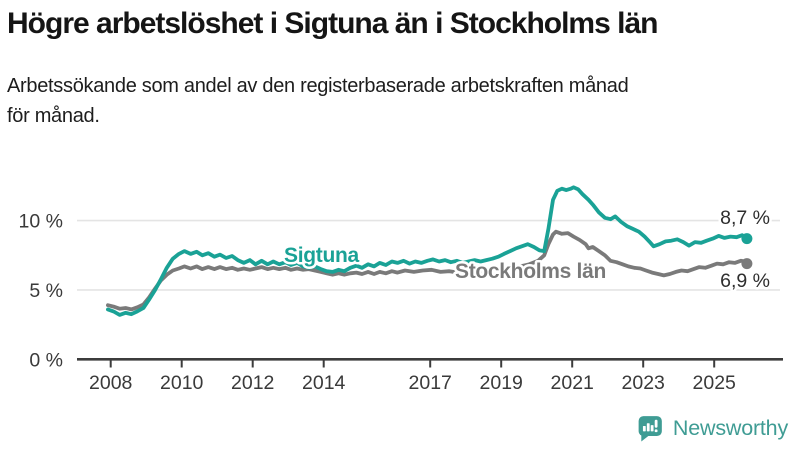 This screenshot has height=450, width=800. I want to click on x-tick-label: 2014, so click(324, 383).